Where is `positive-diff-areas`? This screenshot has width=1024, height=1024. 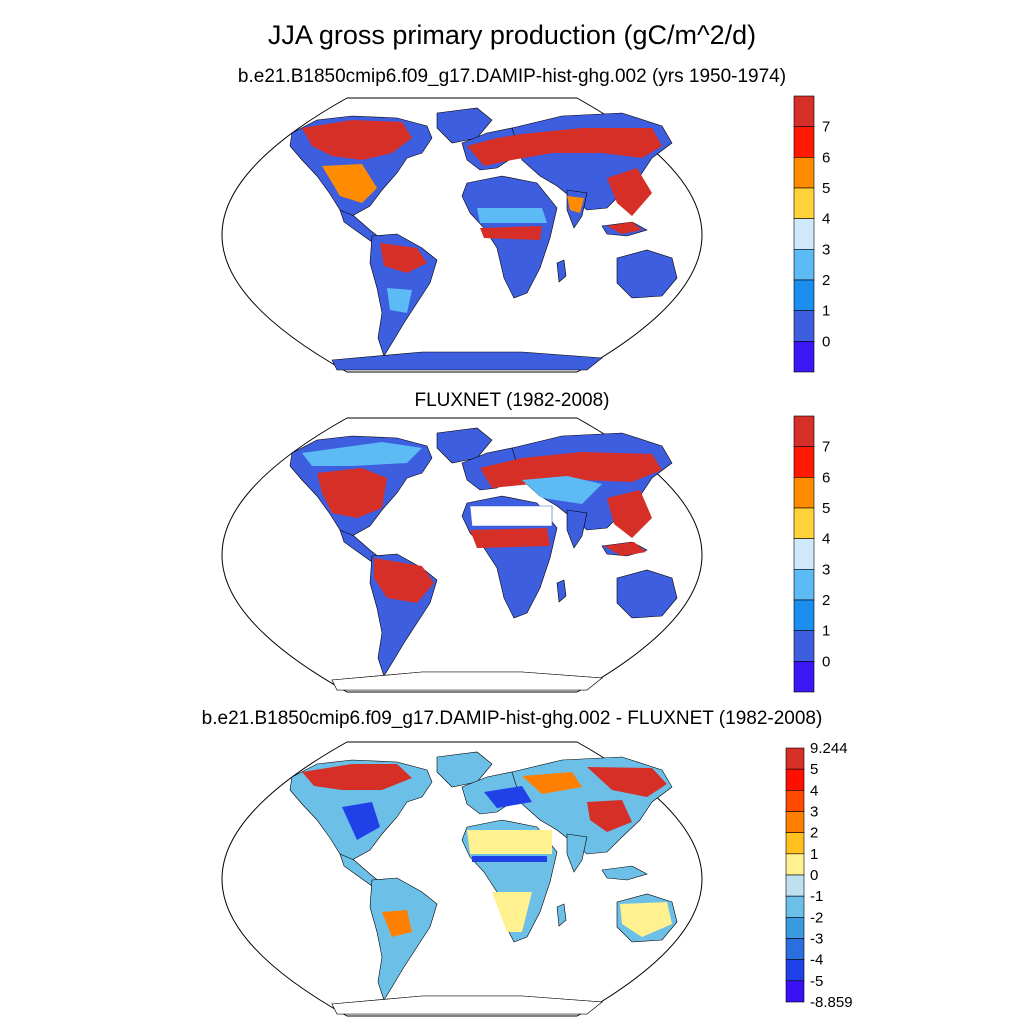 positive-diff-areas is located at coordinates (484, 798).